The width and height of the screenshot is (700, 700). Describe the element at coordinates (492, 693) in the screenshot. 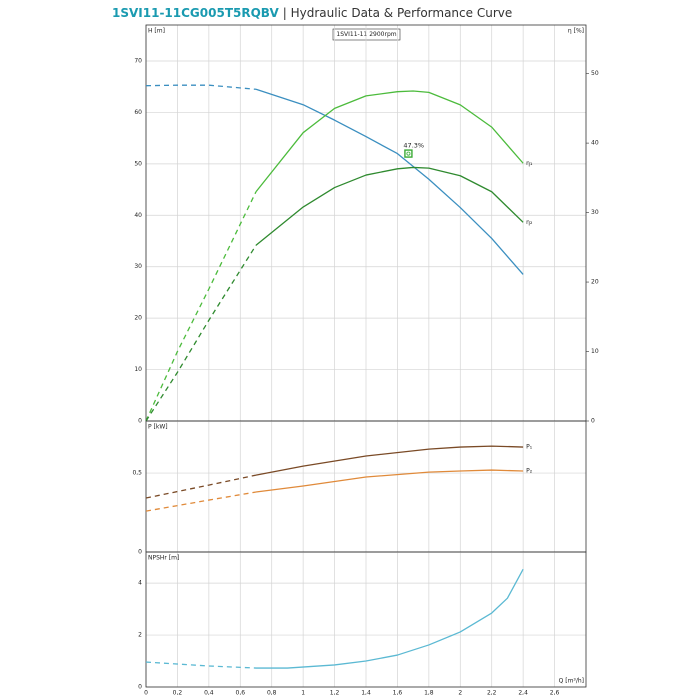

I see `x-tick-label: 2,2` at that location.